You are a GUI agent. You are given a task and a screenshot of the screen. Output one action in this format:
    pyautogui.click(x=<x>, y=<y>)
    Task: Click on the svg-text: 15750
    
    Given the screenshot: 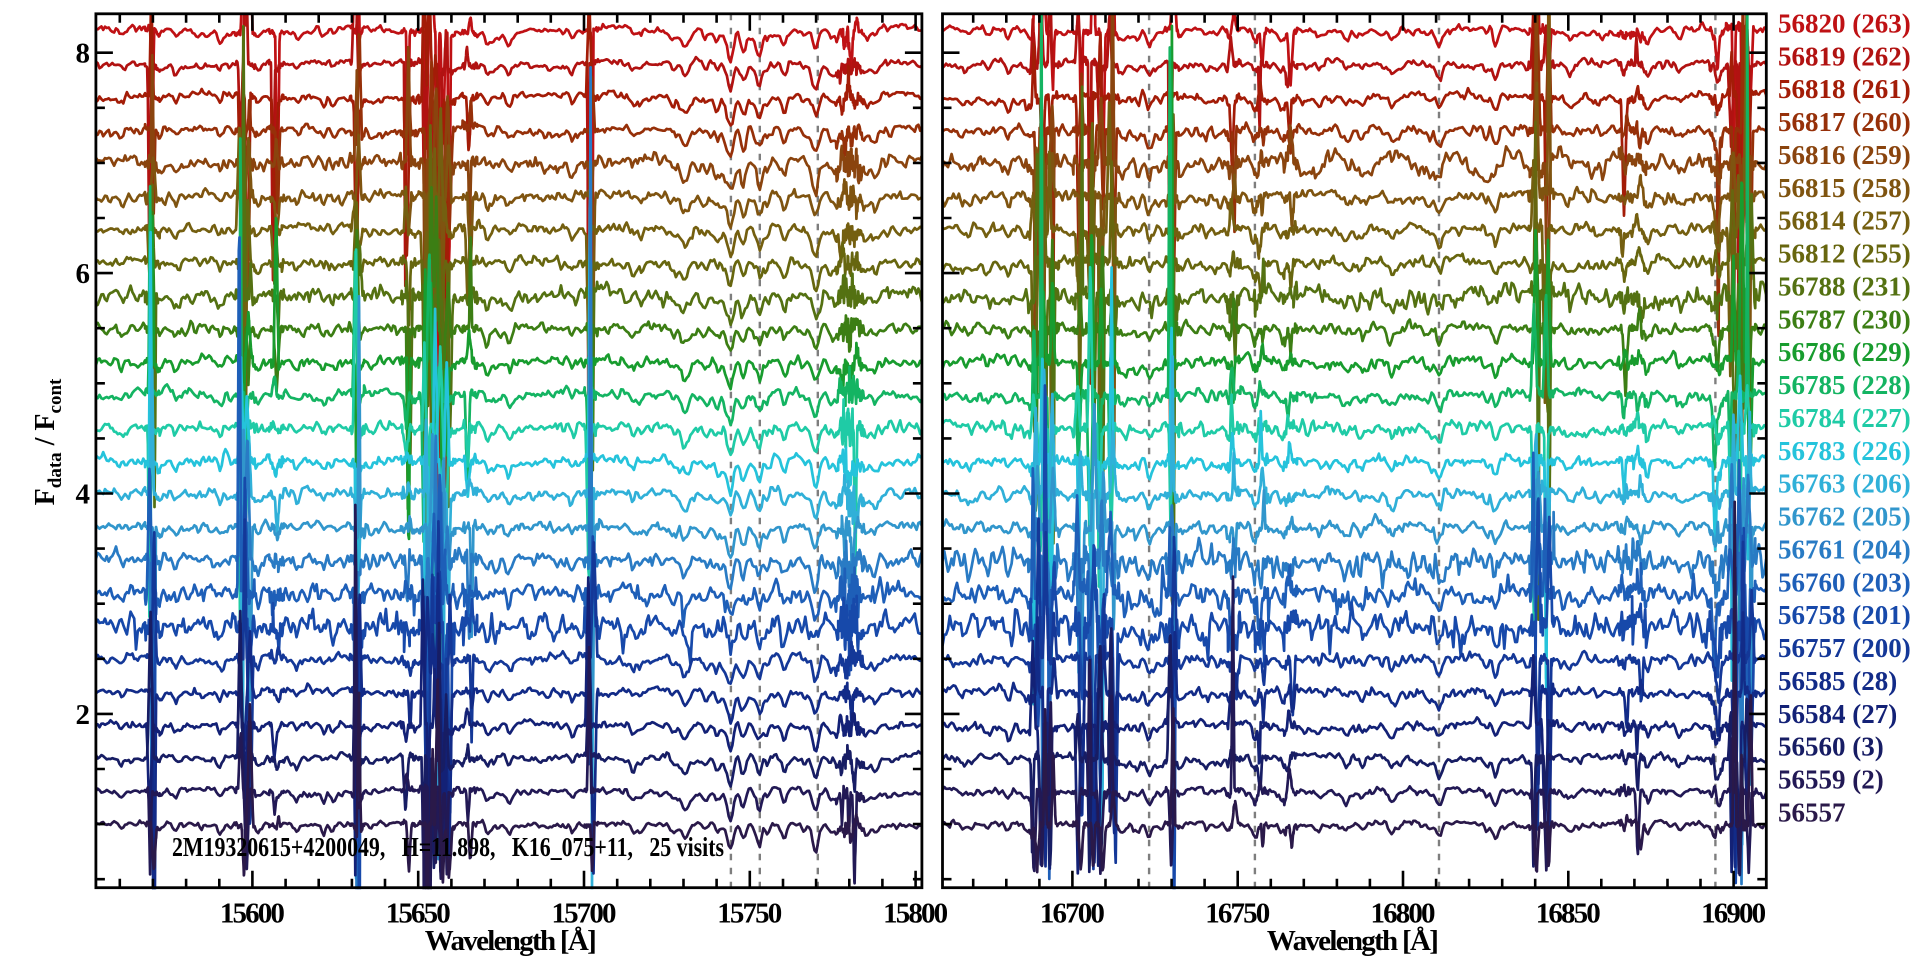 What is the action you would take?
    pyautogui.click(x=749, y=914)
    